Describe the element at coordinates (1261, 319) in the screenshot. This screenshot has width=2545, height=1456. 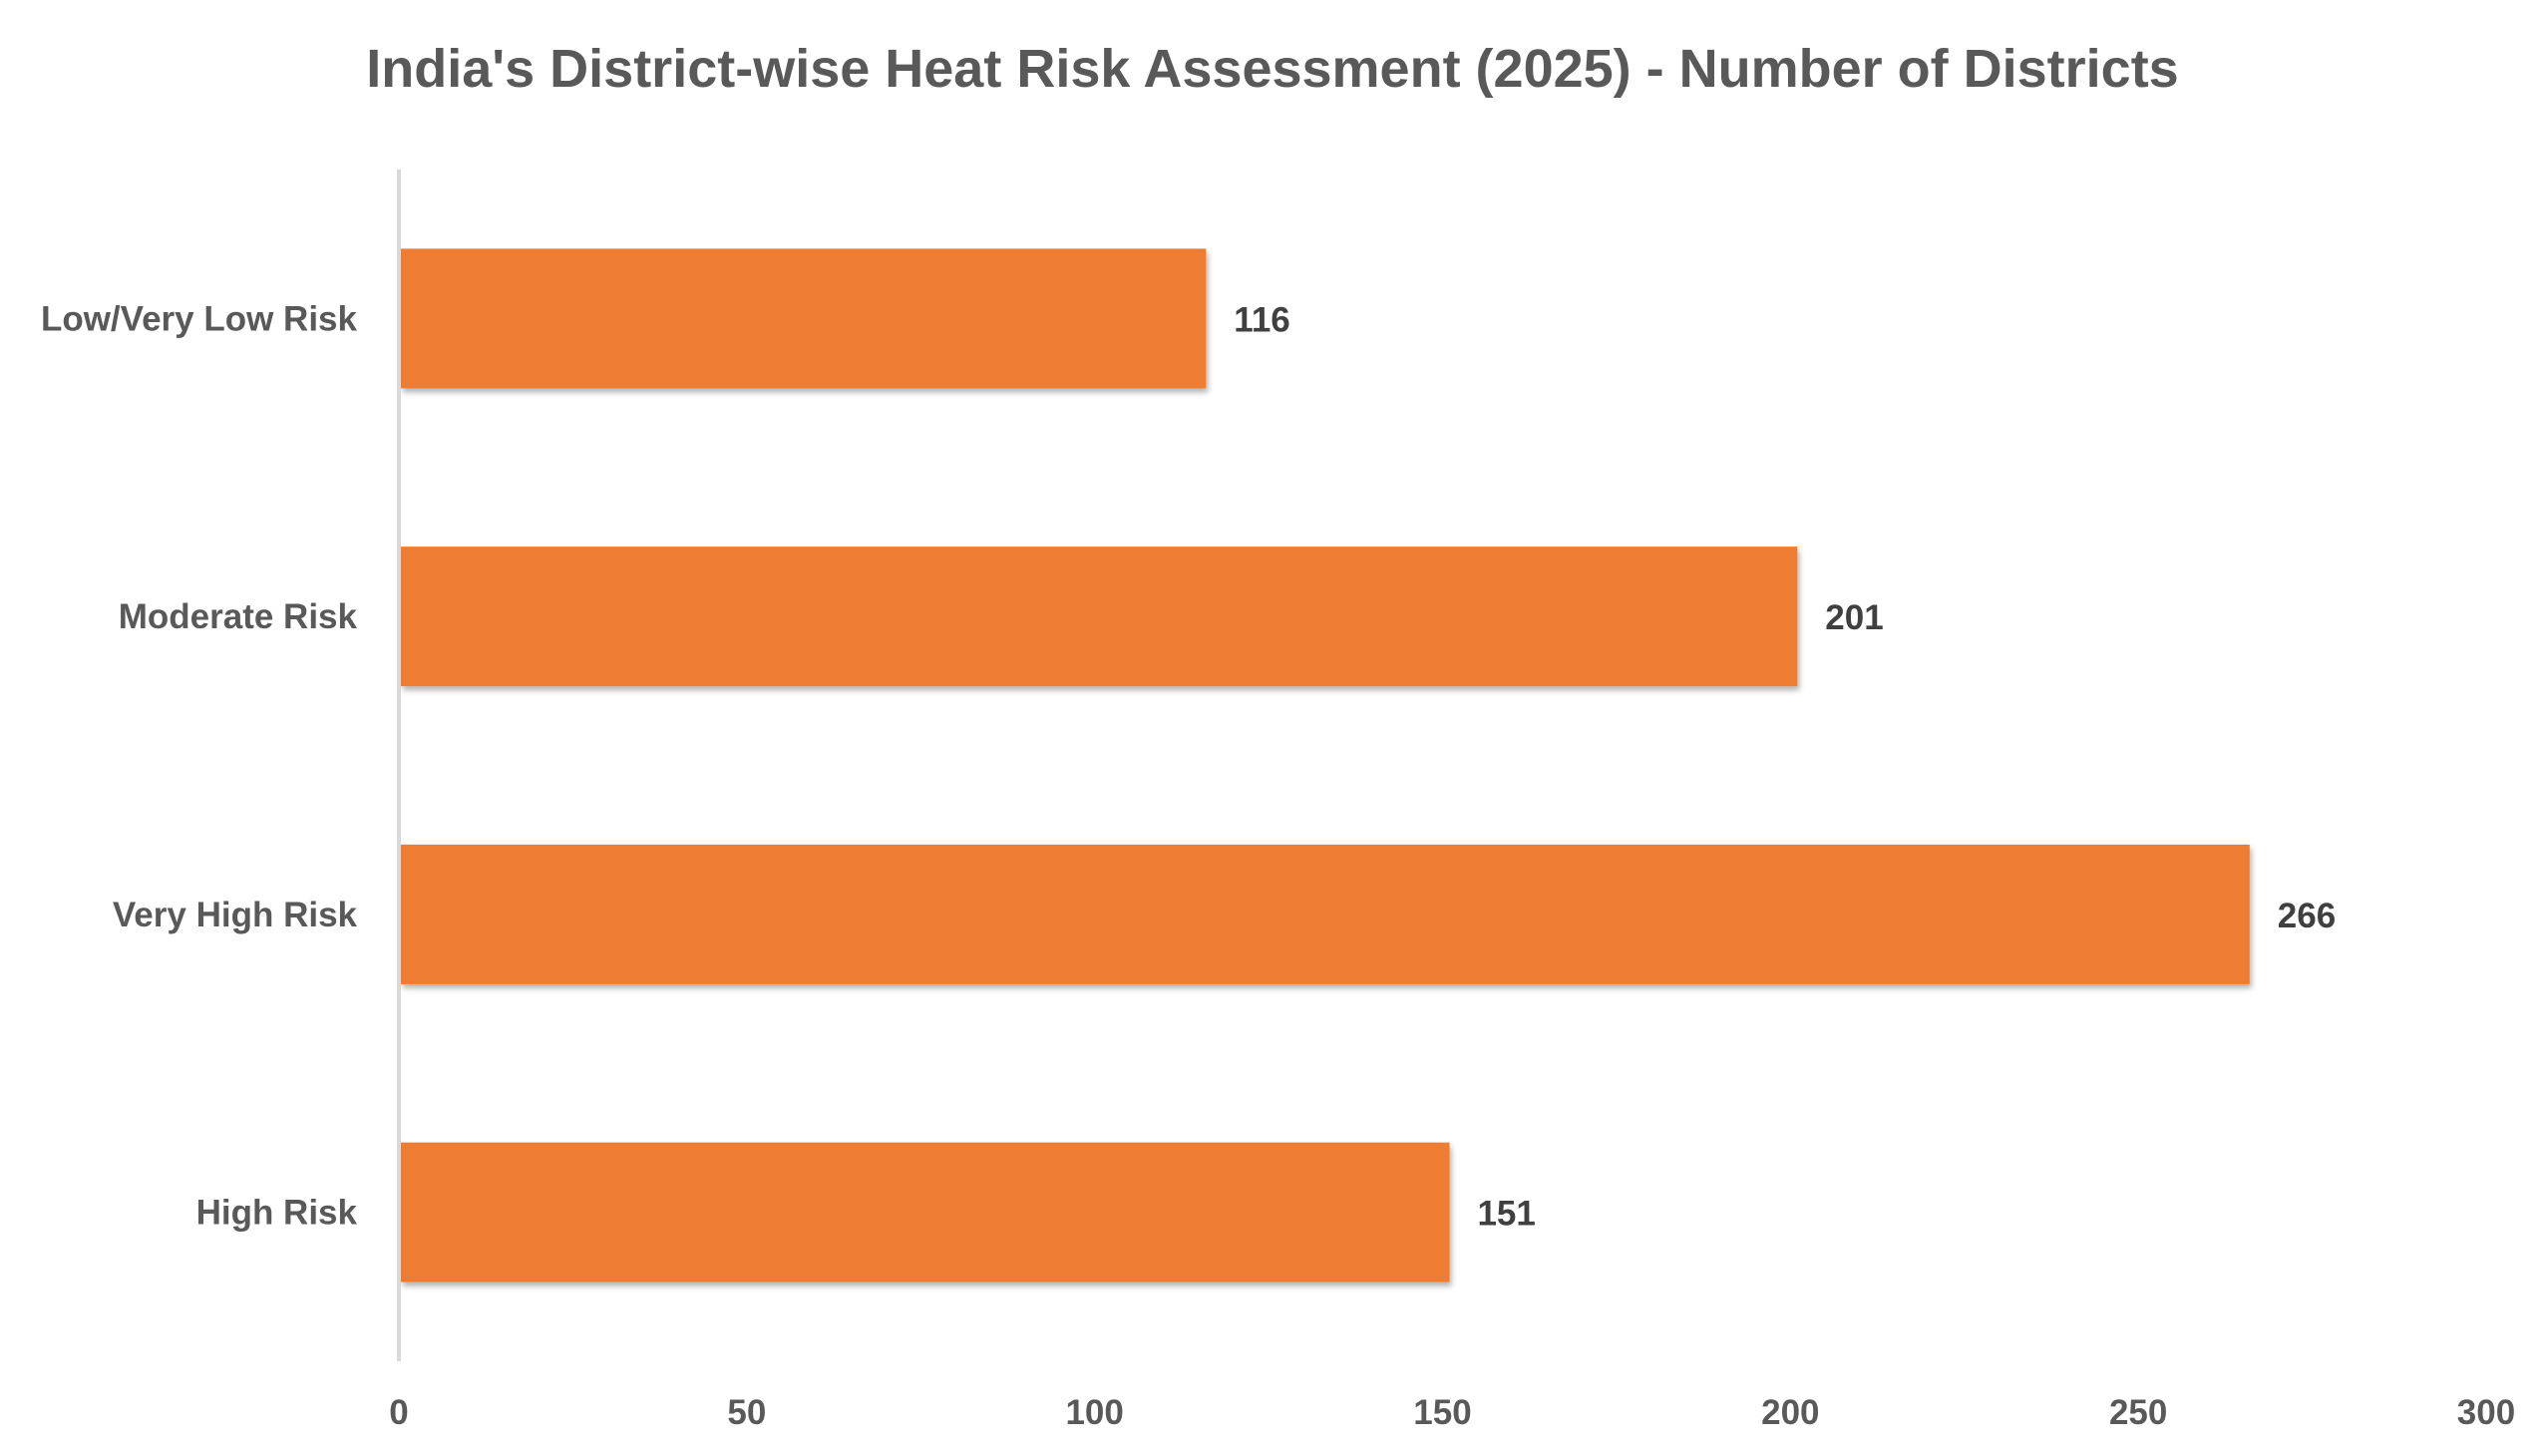
I see `data-label: 116` at that location.